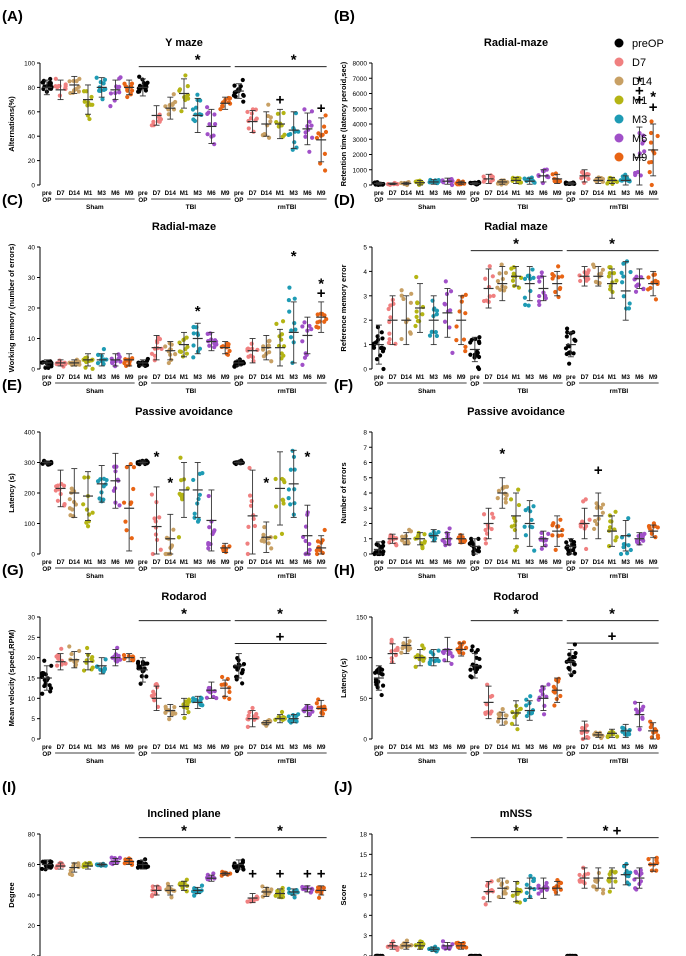 Image resolution: width=686 pixels, height=956 pixels. I want to click on x-tick-label: M3, so click(101, 747).